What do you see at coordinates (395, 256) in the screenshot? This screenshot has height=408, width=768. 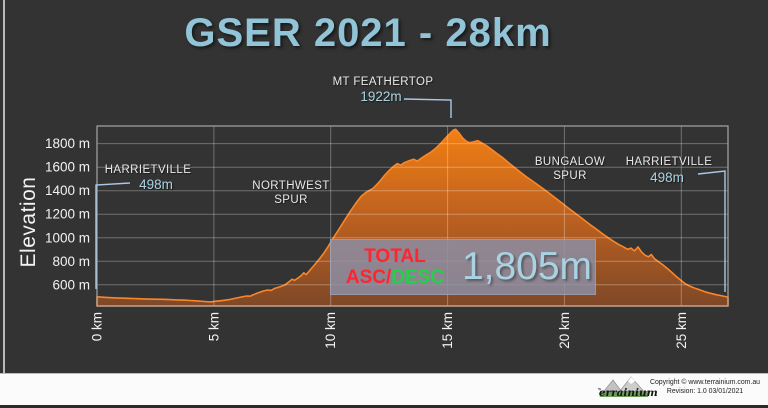 I see `total-label: TOTAL` at bounding box center [395, 256].